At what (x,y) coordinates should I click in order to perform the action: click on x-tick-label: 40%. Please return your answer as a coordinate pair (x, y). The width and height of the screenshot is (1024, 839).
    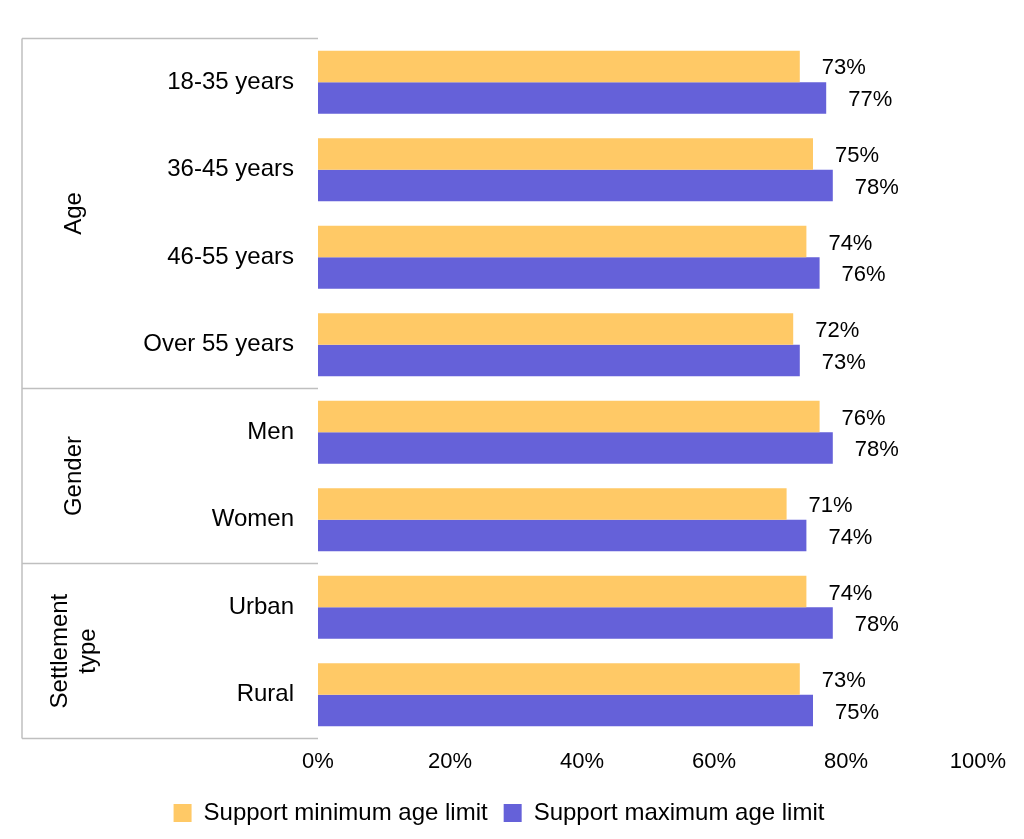
    Looking at the image, I should click on (582, 760).